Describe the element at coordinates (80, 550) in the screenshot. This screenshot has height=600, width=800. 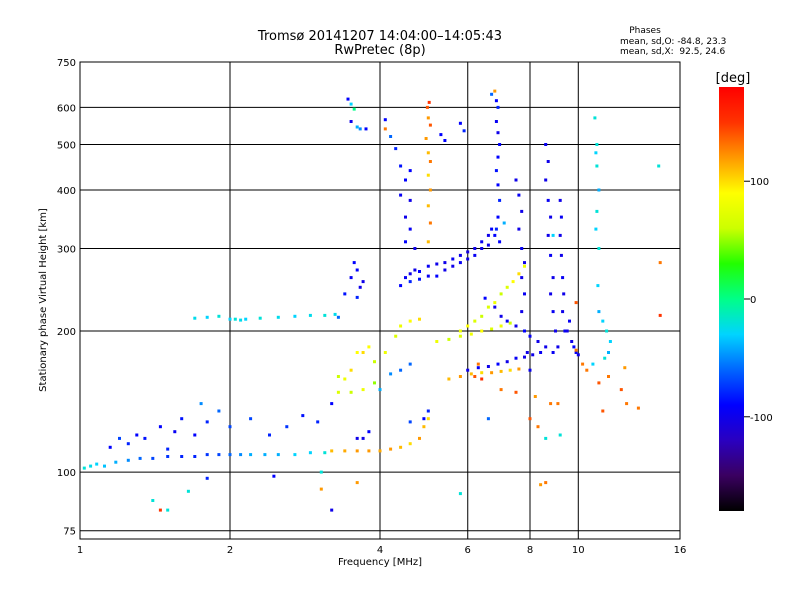
I see `x-tick-label: 1` at that location.